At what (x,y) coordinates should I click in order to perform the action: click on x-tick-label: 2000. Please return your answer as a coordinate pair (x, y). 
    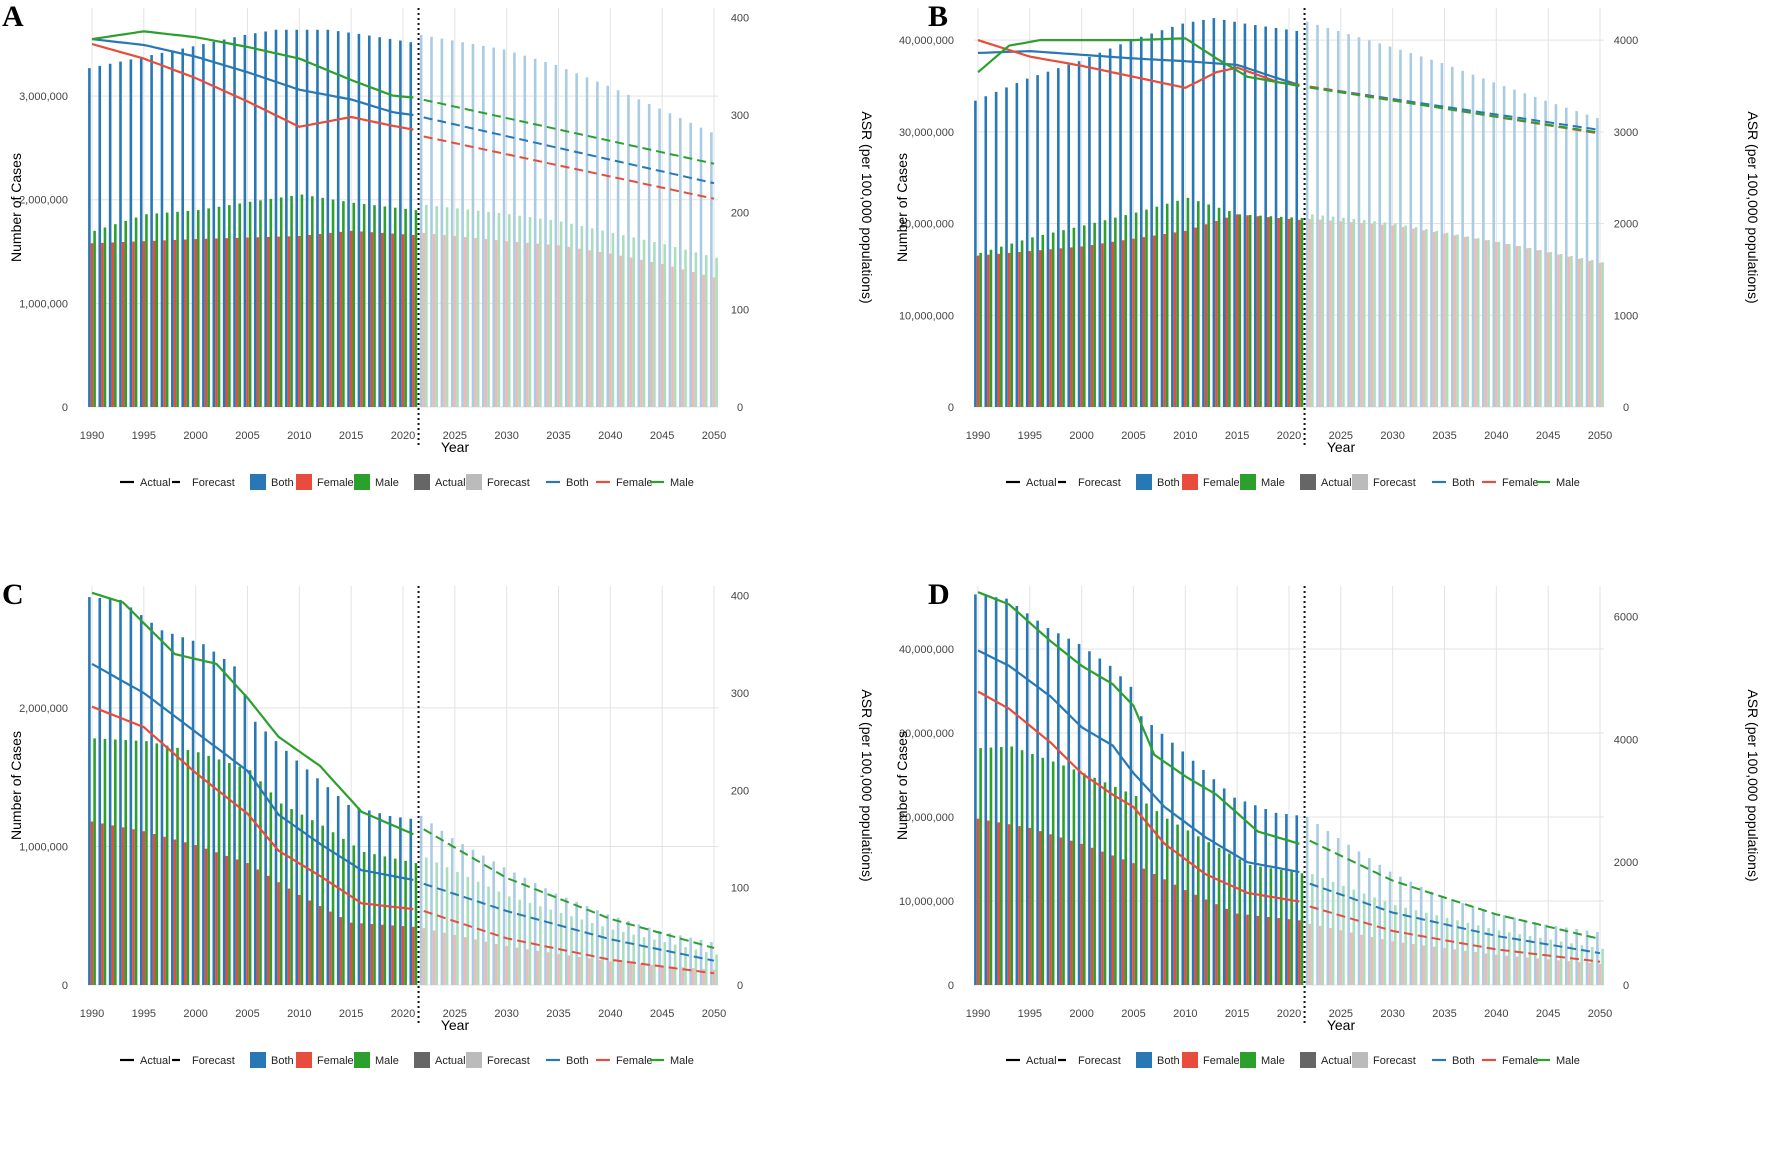
    Looking at the image, I should click on (195, 1014).